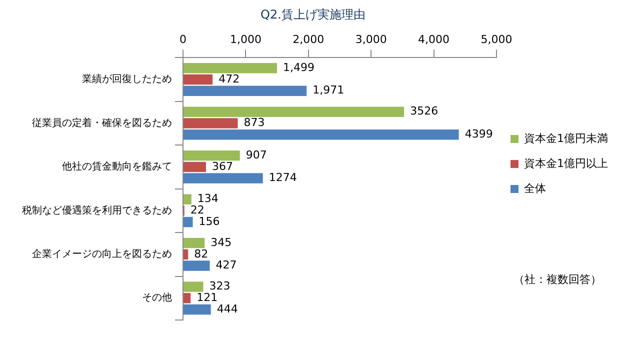 The height and width of the screenshot is (340, 637). I want to click on data-label: 444, so click(227, 309).